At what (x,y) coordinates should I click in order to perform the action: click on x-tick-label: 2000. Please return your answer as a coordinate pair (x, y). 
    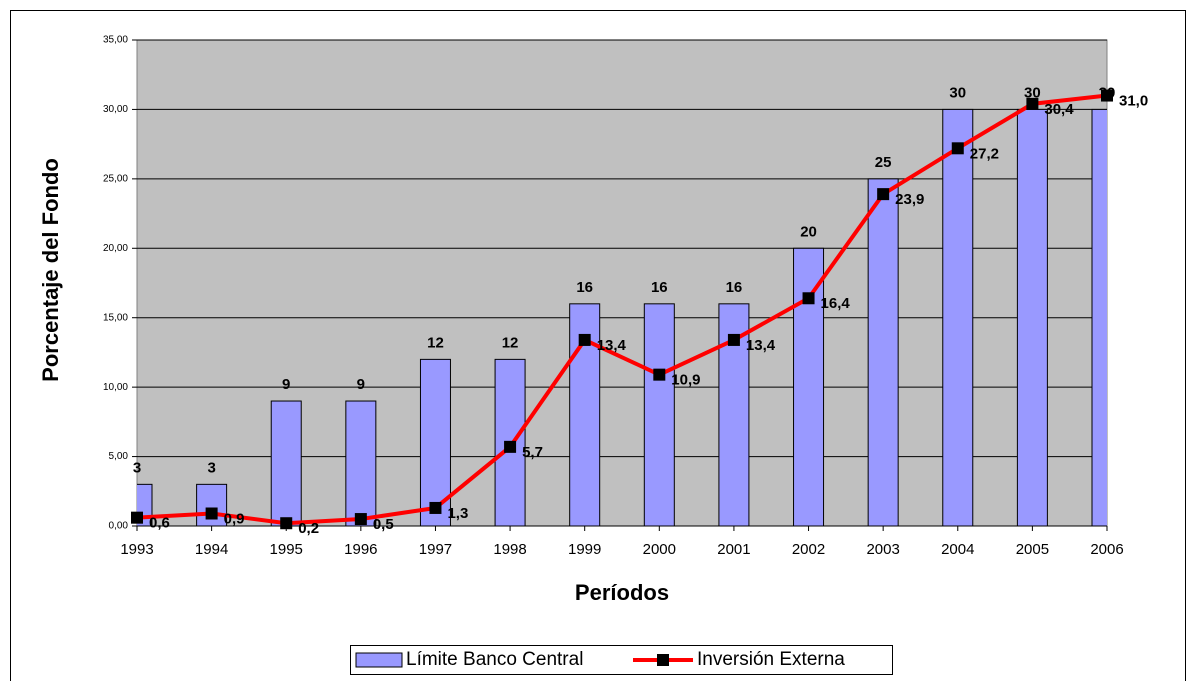
    Looking at the image, I should click on (659, 549).